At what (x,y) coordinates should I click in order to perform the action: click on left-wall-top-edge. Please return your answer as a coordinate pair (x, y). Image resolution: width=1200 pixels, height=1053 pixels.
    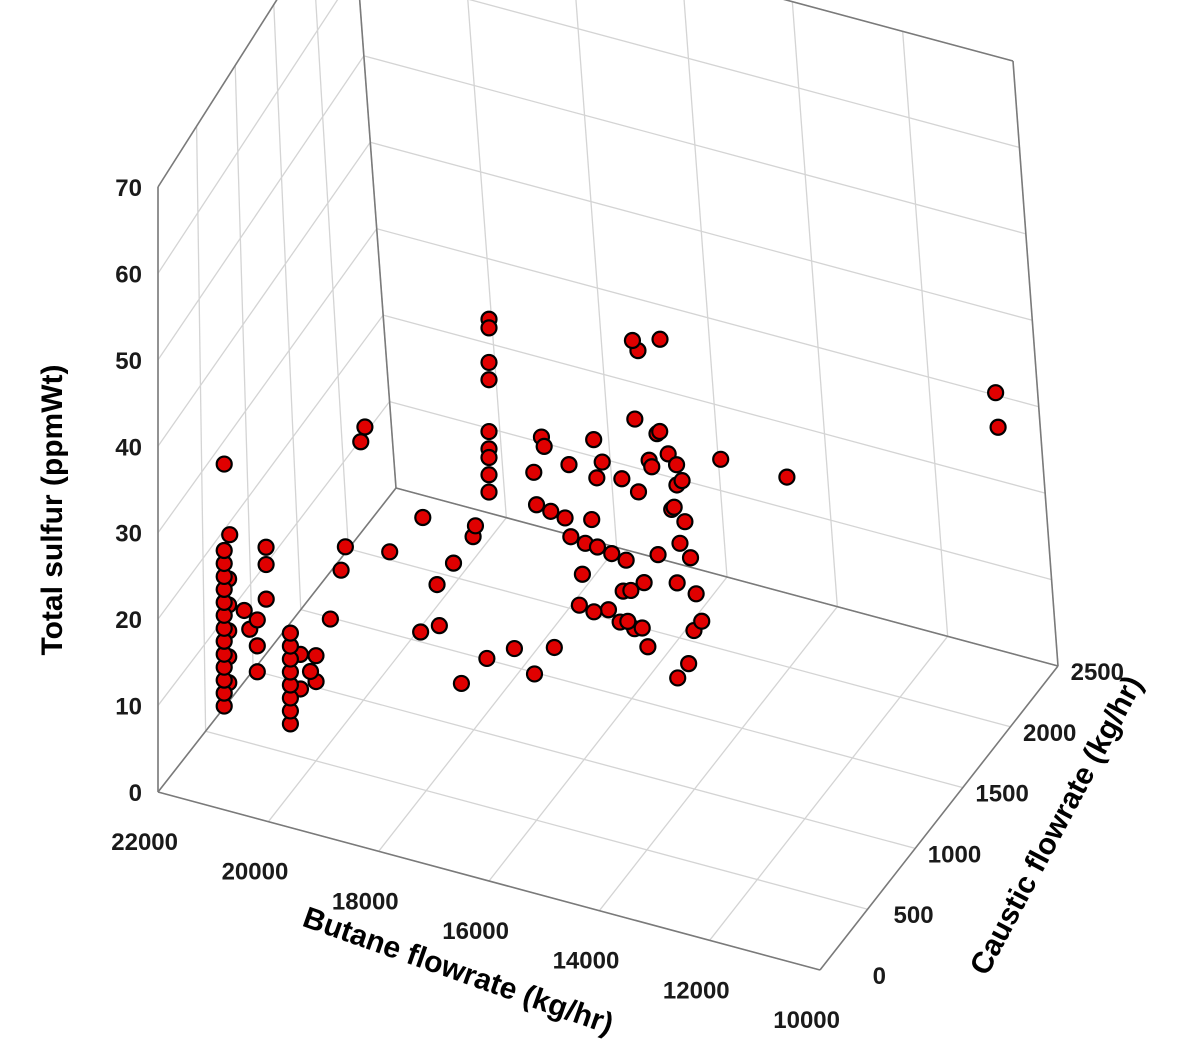
    Looking at the image, I should click on (217, 94).